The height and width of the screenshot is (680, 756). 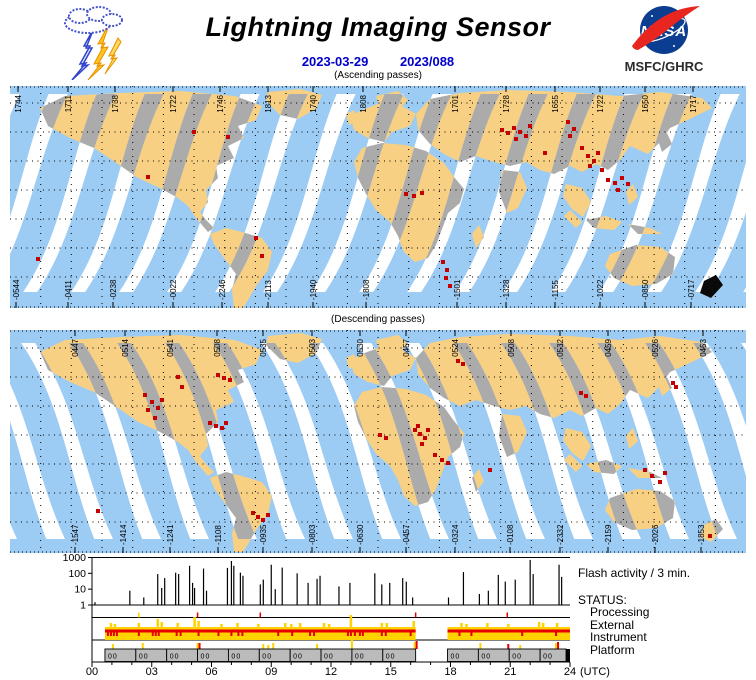 What do you see at coordinates (312, 534) in the screenshot?
I see `pass-time-label: -0803` at bounding box center [312, 534].